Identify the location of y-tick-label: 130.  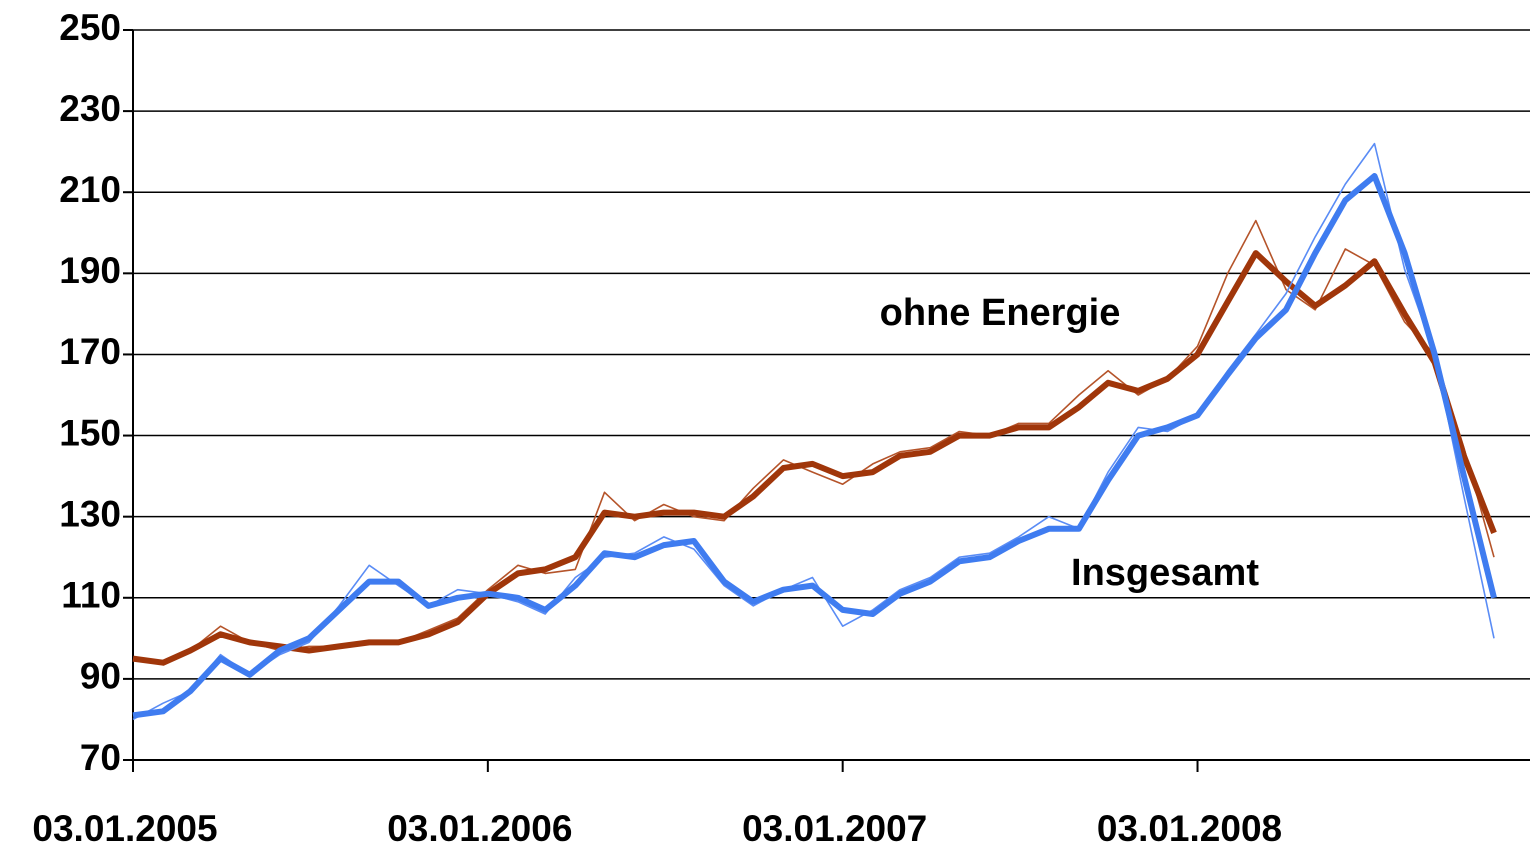
(90, 513).